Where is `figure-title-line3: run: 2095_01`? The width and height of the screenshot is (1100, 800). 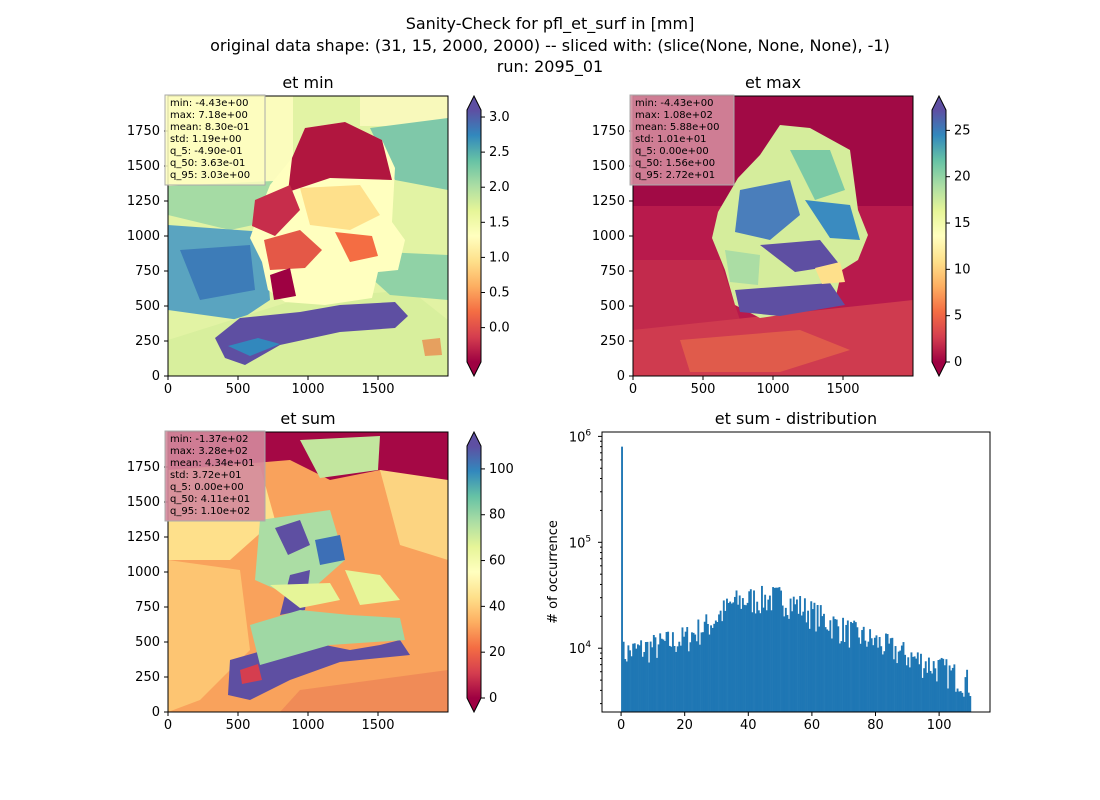
figure-title-line3: run: 2095_01 is located at coordinates (550, 66).